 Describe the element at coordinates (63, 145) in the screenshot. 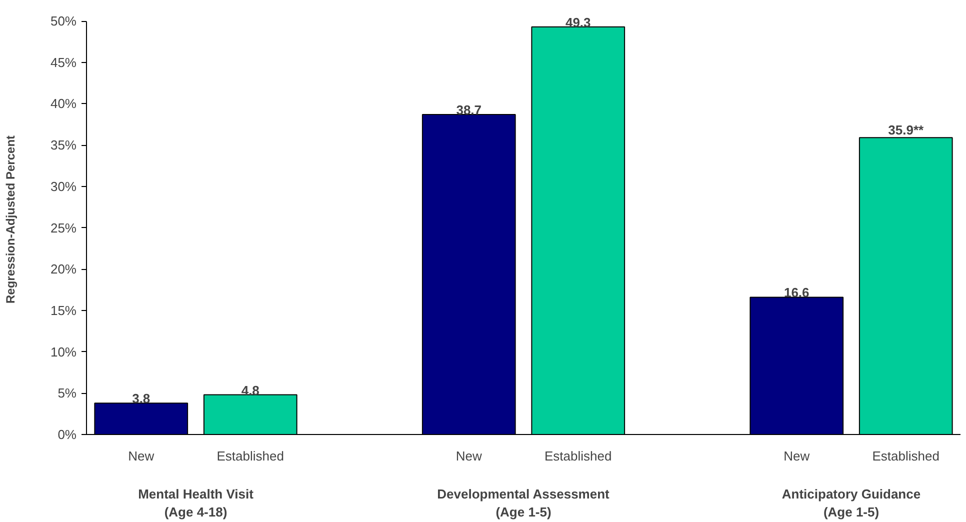

I see `y-tick-label: 35%` at that location.